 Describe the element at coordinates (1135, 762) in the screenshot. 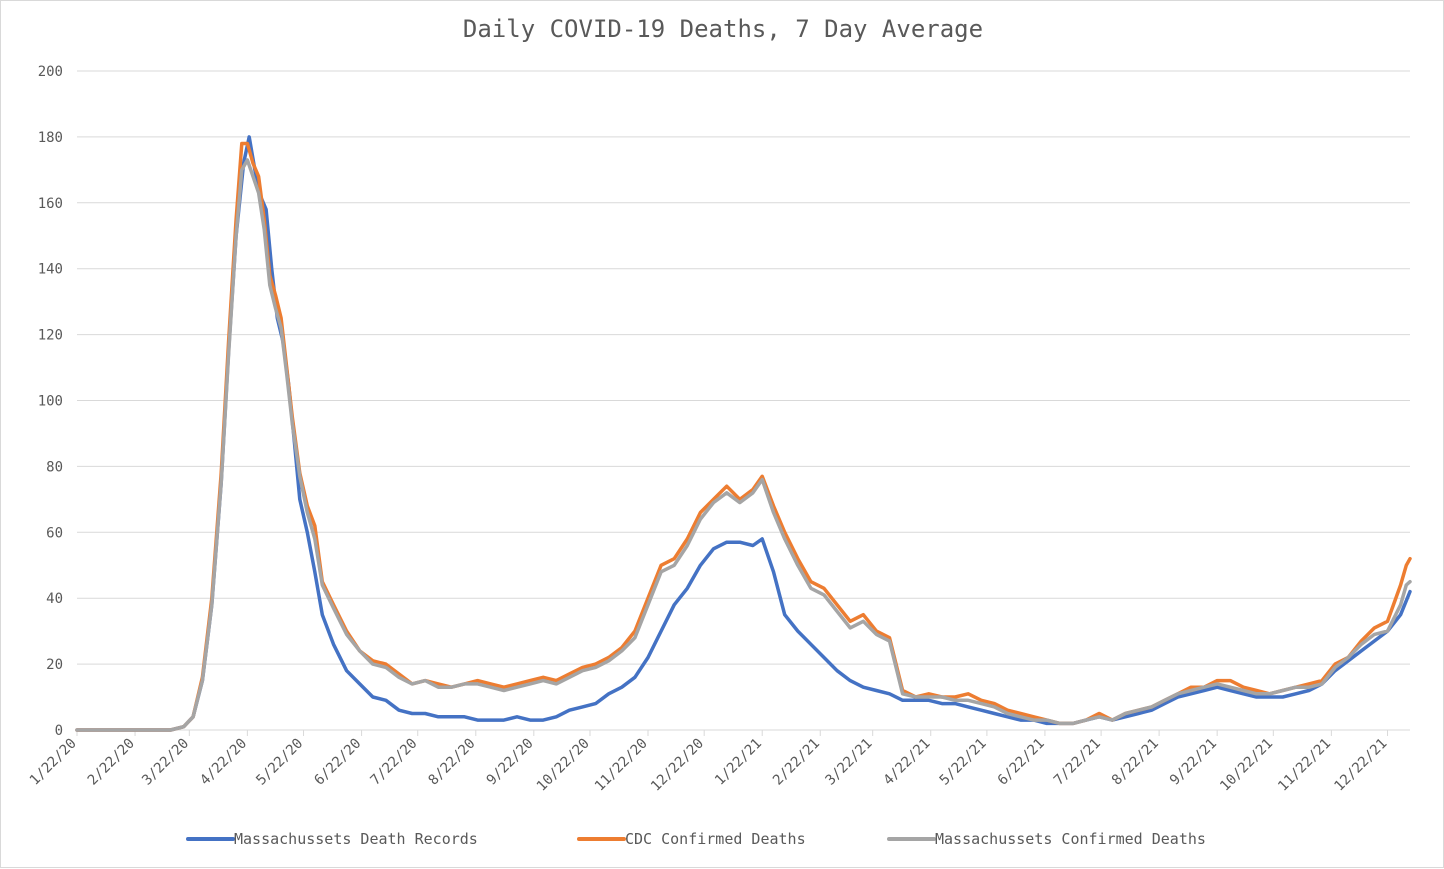

I see `x-tick-label: 8/22/21` at that location.